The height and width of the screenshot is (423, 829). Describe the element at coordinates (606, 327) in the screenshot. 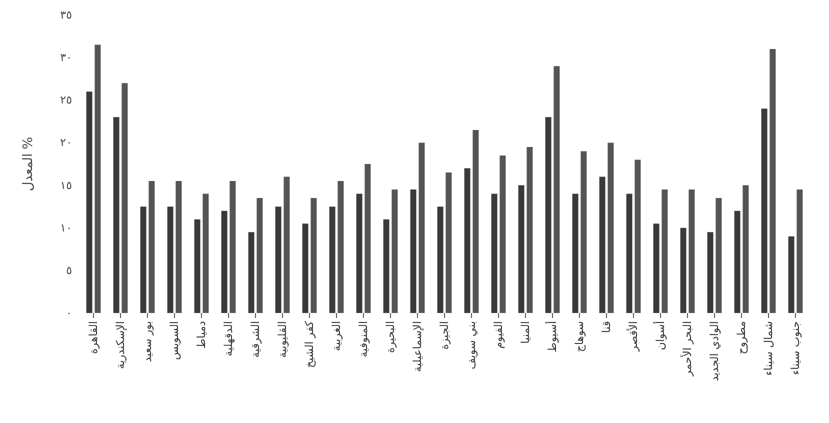

I see `x-tick-label: قنا` at that location.